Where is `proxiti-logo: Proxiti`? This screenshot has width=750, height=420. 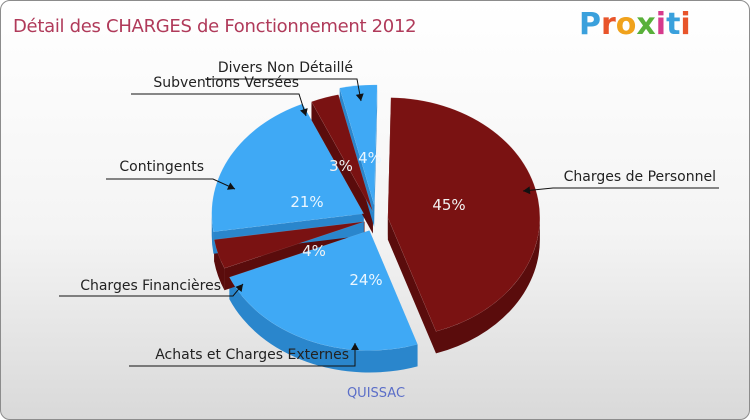
proxiti-logo: Proxiti is located at coordinates (635, 24).